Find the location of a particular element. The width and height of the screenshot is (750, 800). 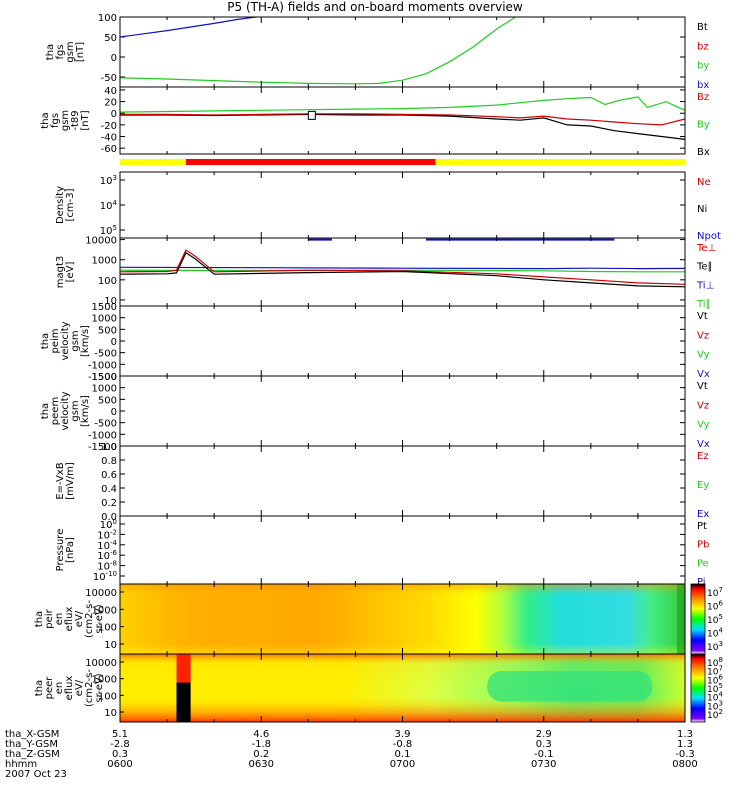

axis-row-value: 0.3 is located at coordinates (120, 754).